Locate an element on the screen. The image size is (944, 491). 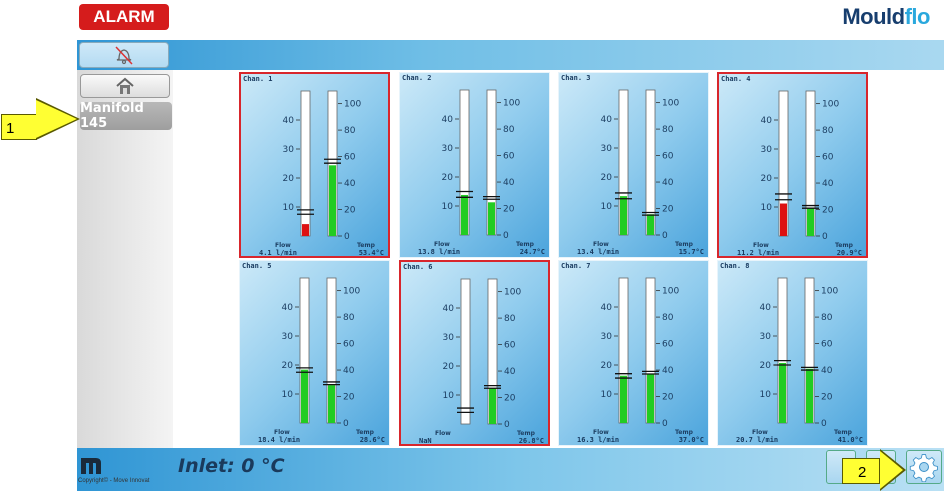
callout-2-label: 2 is located at coordinates (862, 472).